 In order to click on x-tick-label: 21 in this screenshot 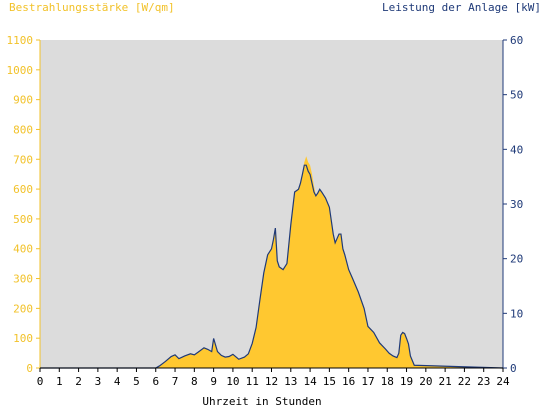, I will do `click(445, 381)`.